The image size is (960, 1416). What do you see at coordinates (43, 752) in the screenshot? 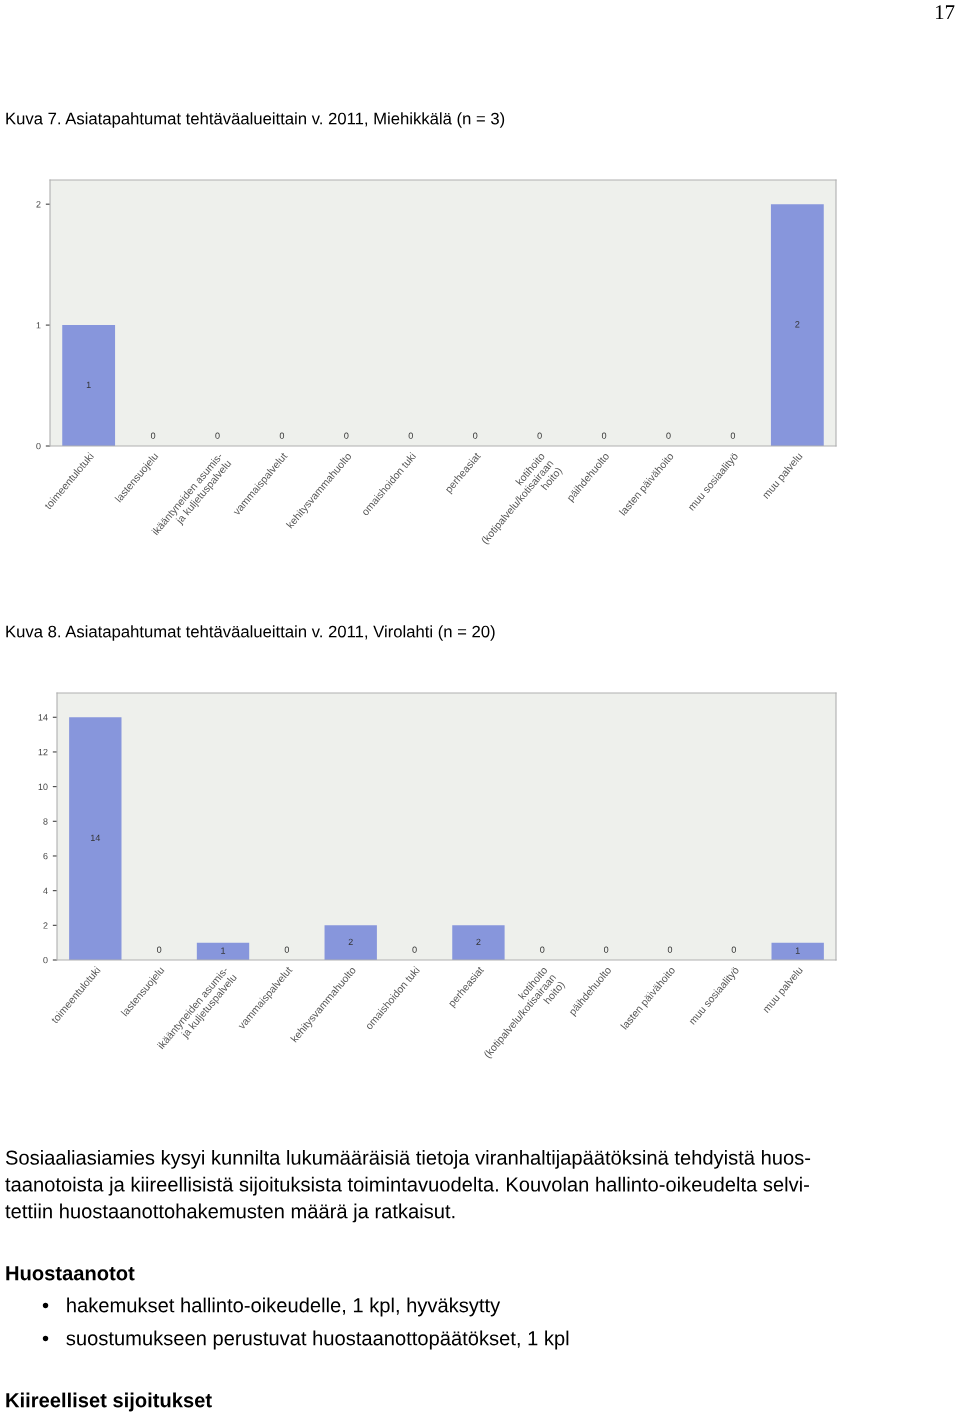
I see `y-tick-label: 12` at bounding box center [43, 752].